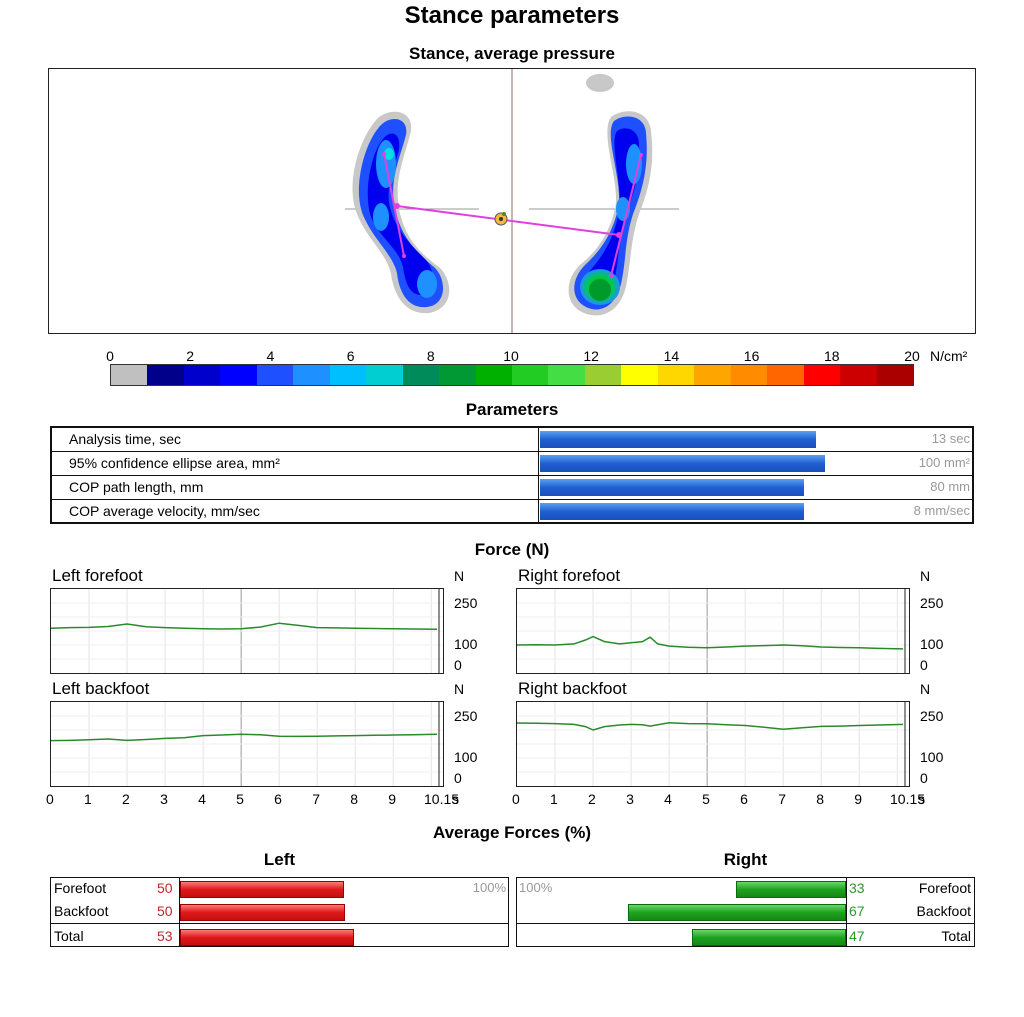 This screenshot has height=1017, width=1024. What do you see at coordinates (165, 936) in the screenshot?
I see `left-force-value: 53` at bounding box center [165, 936].